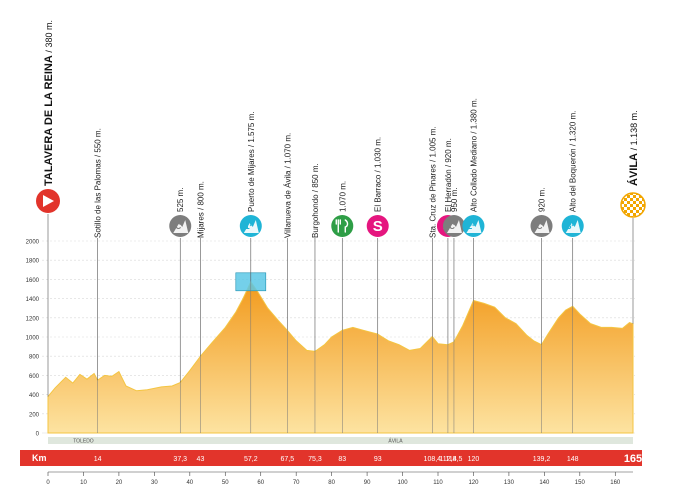  I want to click on y-tick-label: 0, so click(38, 435).